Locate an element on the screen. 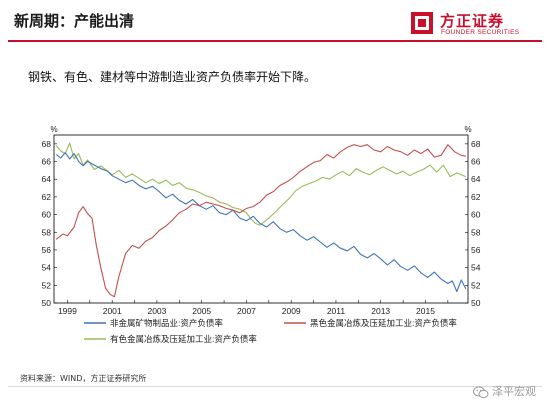 The image size is (550, 412). title-divider is located at coordinates (275, 41).